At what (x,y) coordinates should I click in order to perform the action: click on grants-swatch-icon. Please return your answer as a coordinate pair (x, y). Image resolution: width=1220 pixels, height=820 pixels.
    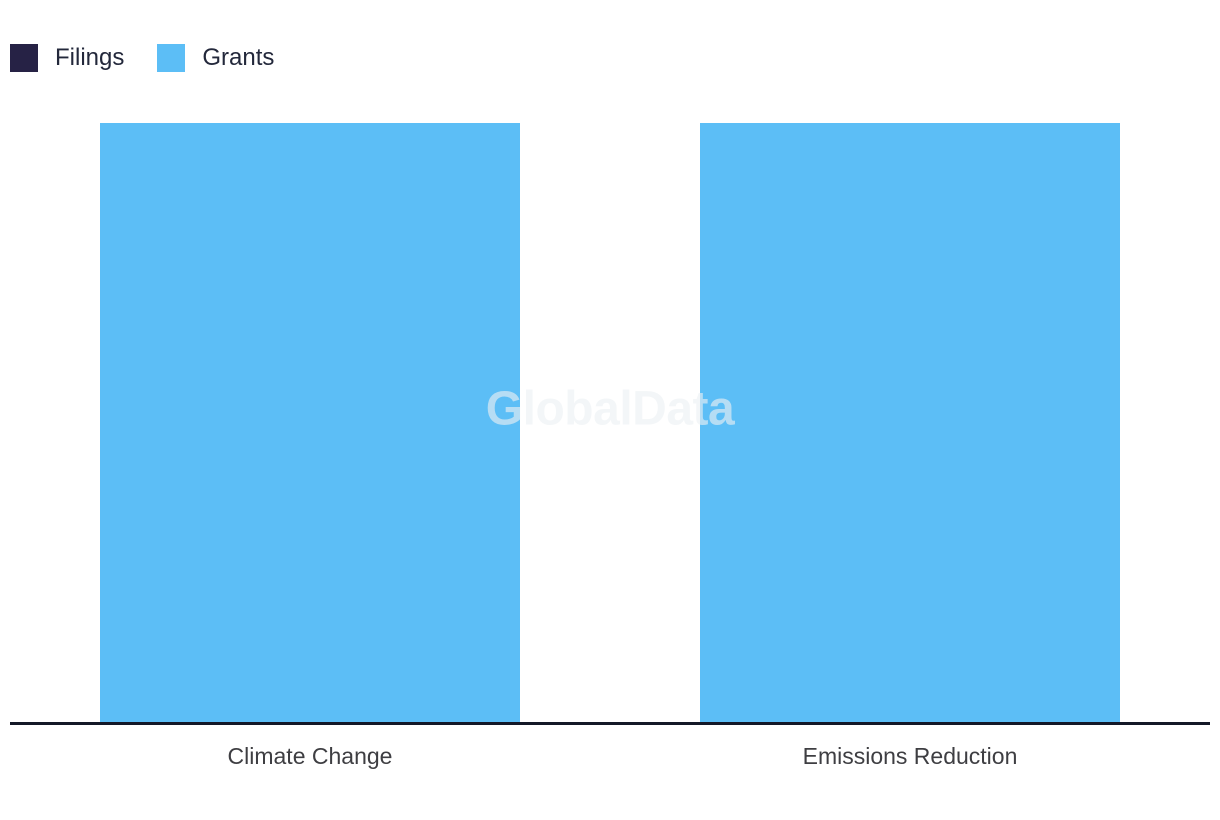
    Looking at the image, I should click on (171, 58).